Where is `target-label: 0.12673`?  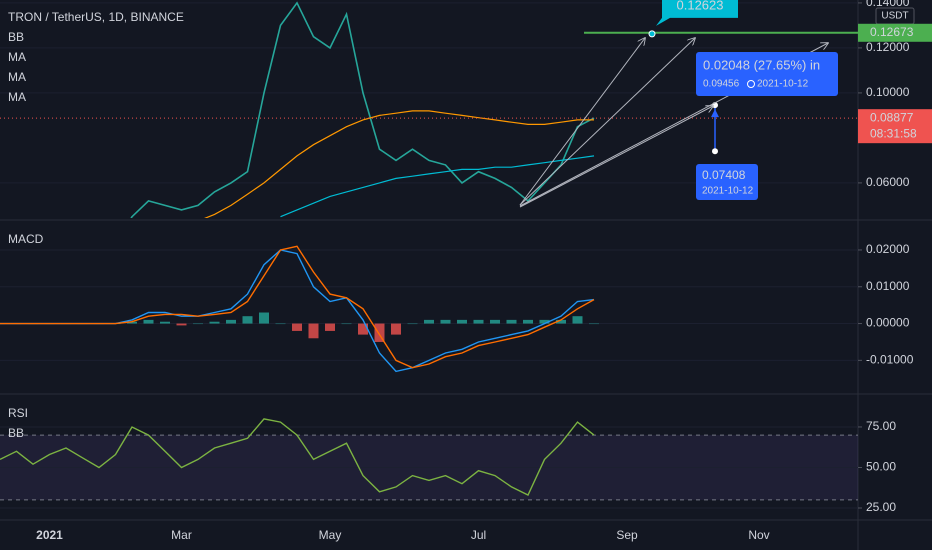
target-label: 0.12673 is located at coordinates (892, 32).